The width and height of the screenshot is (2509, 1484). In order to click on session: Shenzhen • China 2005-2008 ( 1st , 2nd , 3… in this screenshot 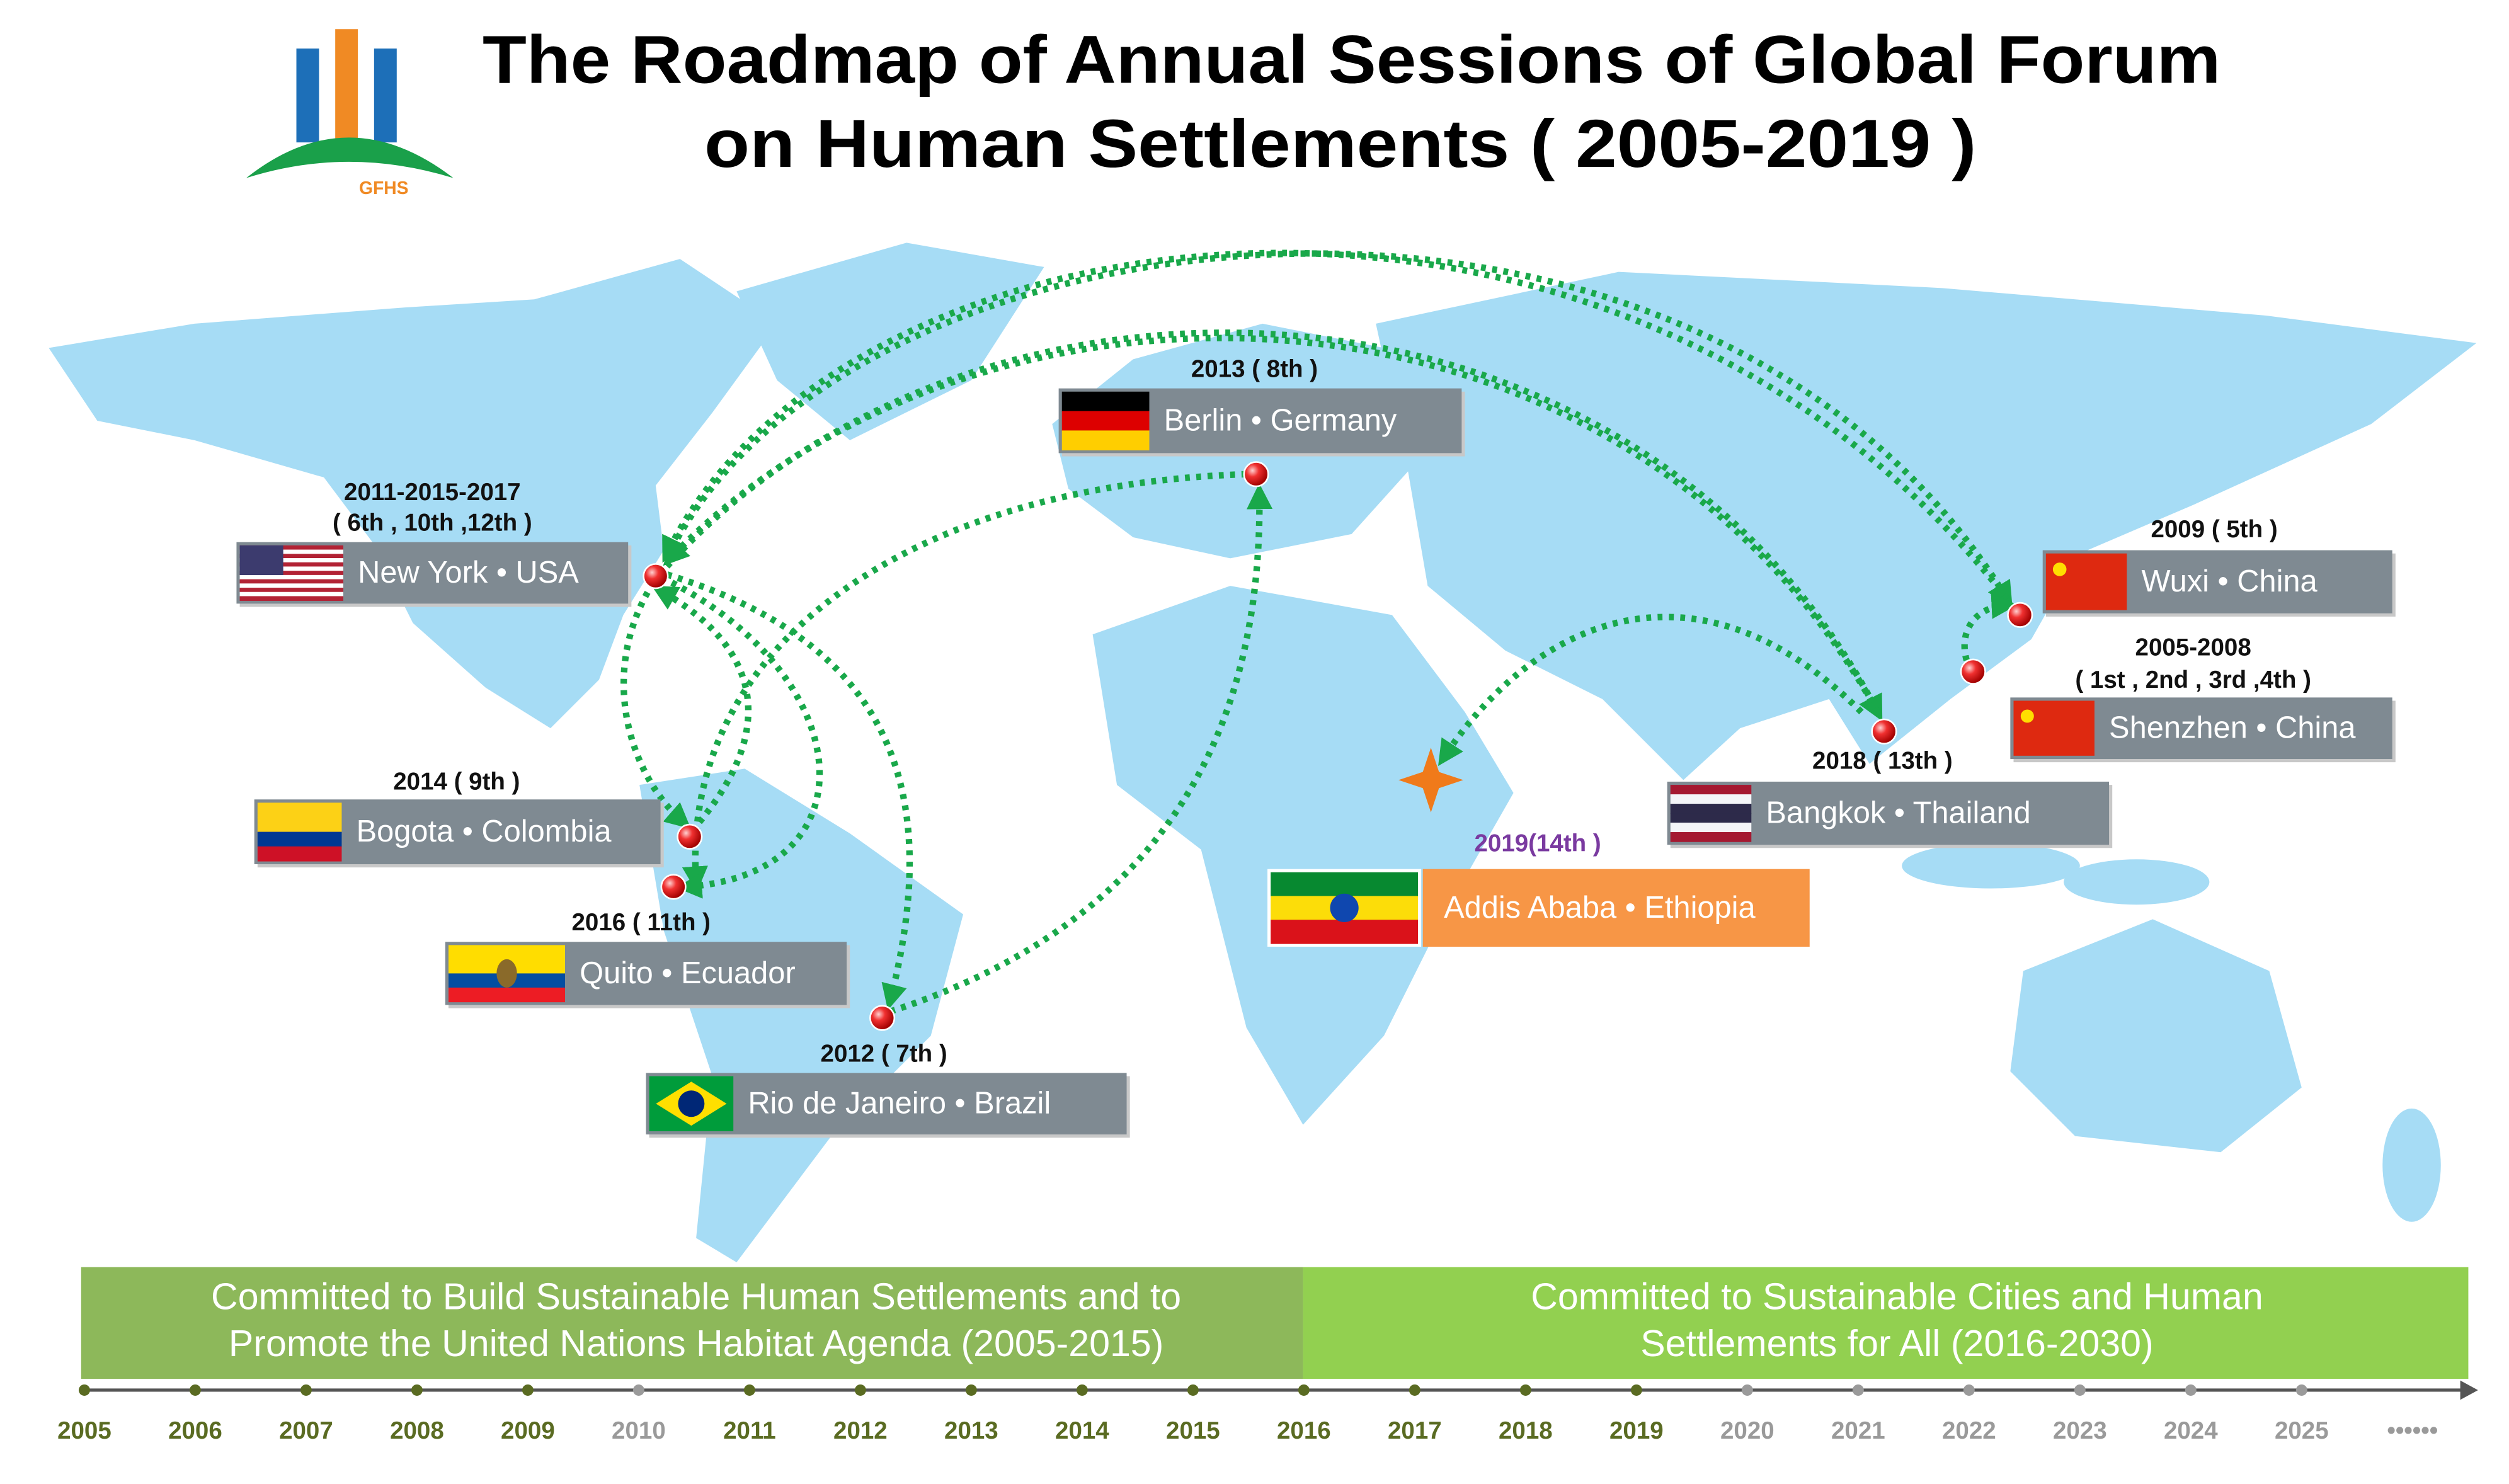, I will do `click(2178, 698)`.